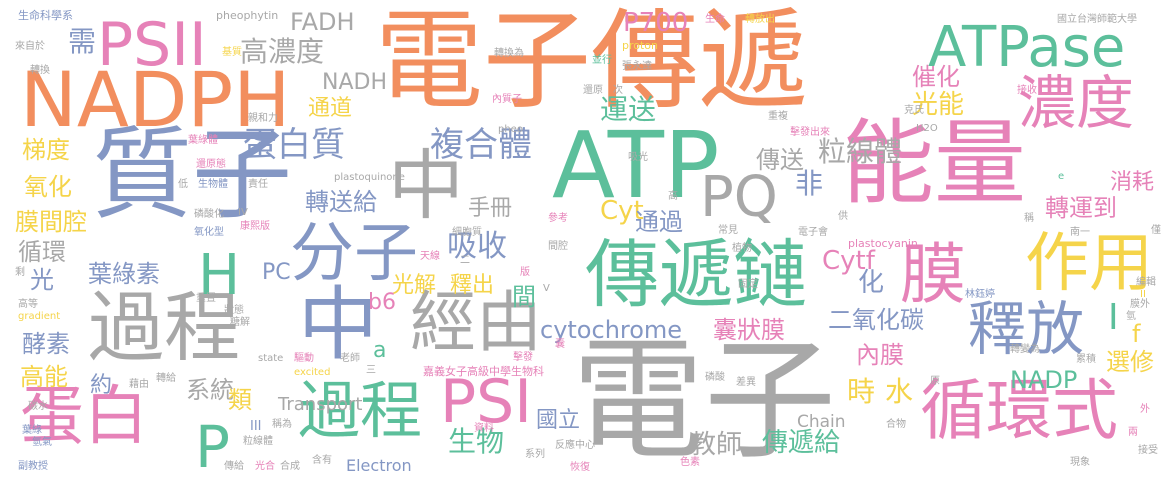  Describe the element at coordinates (742, 248) in the screenshot. I see `word-119: 植物` at that location.